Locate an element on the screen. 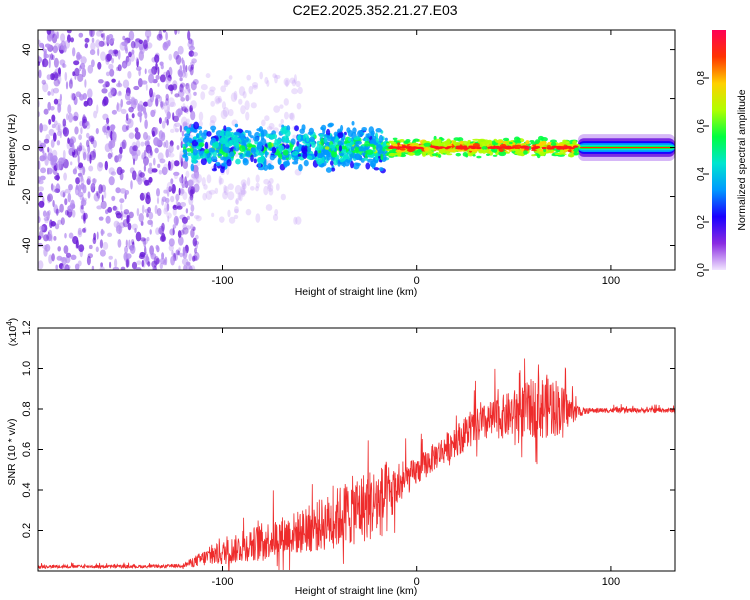 This screenshot has width=750, height=600. snr-y-tick-label: 1.0 is located at coordinates (27, 368).